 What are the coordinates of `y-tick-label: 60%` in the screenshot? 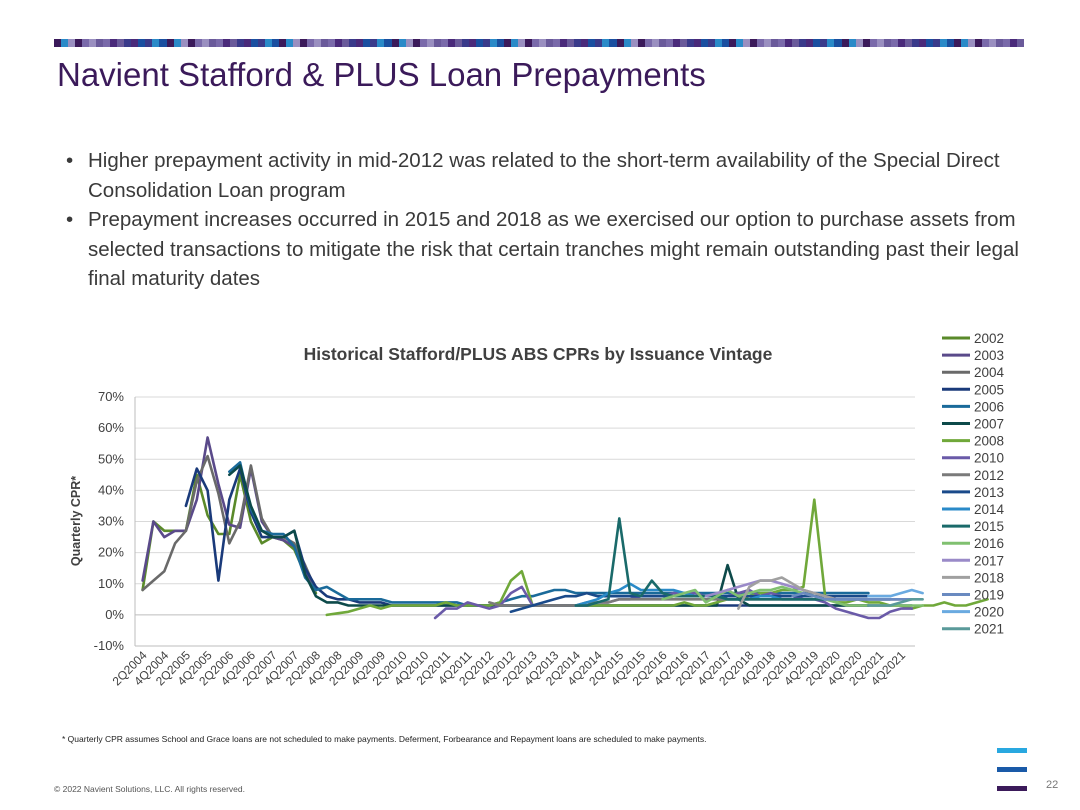 It's located at (111, 427).